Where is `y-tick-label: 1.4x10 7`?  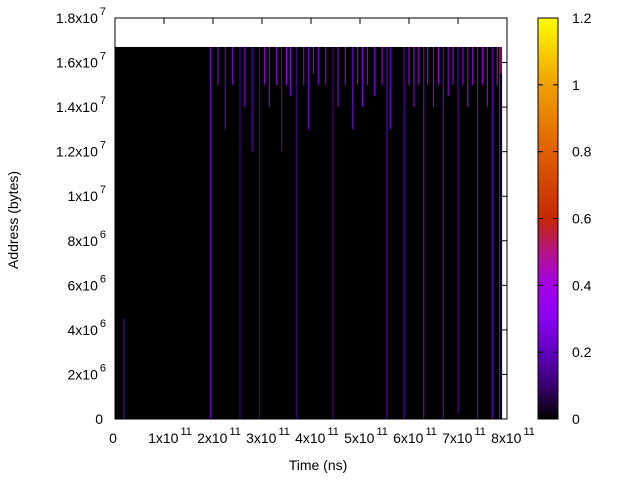 y-tick-label: 1.4x10 7 is located at coordinates (81, 105).